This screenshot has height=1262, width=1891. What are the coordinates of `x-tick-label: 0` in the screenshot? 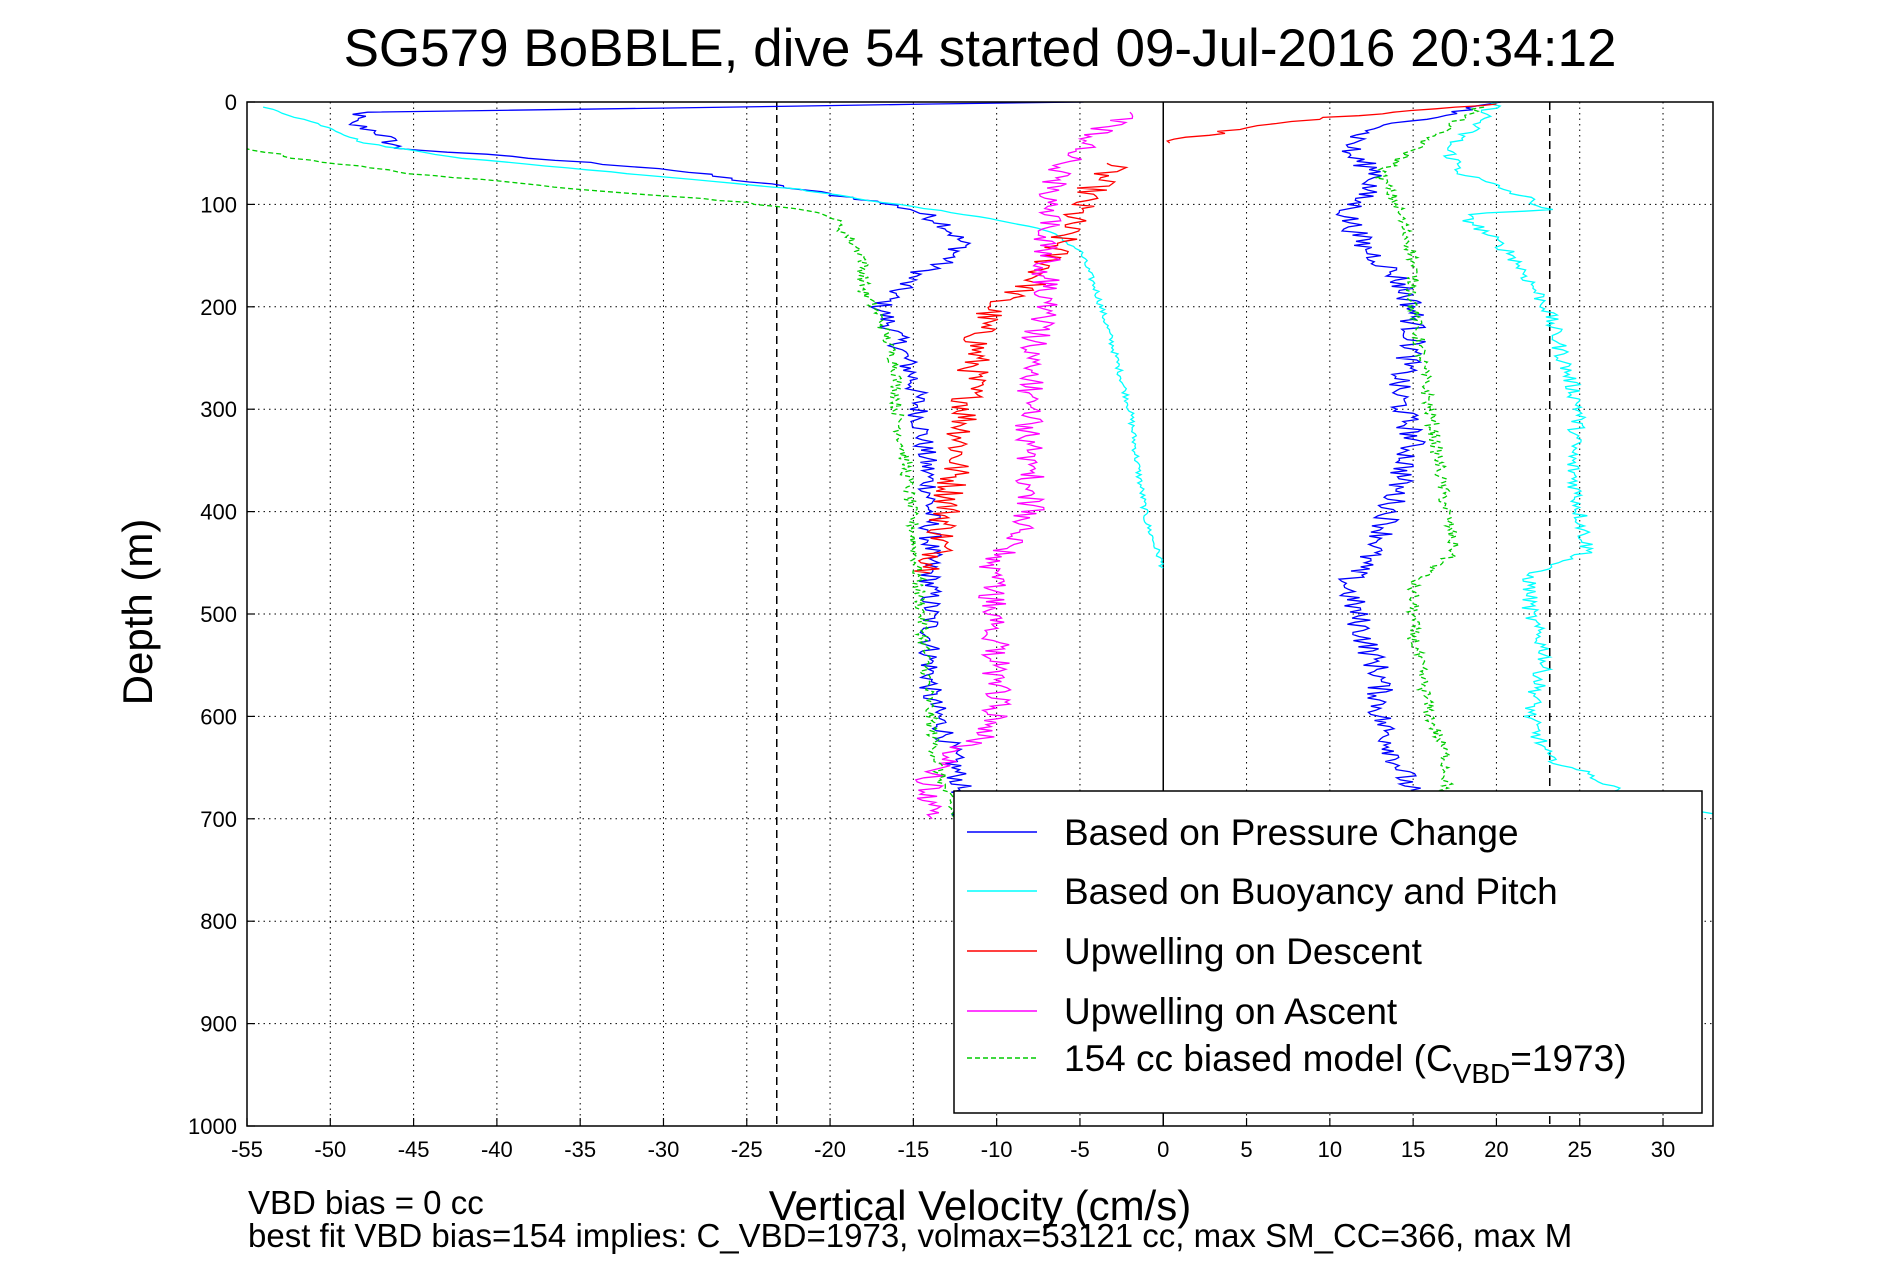 It's located at (1163, 1149).